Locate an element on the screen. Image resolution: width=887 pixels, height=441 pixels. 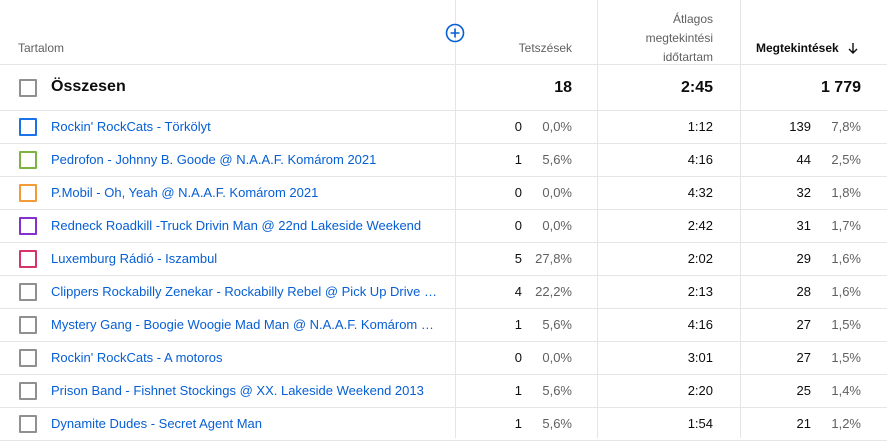
views: 139 is located at coordinates (800, 126).